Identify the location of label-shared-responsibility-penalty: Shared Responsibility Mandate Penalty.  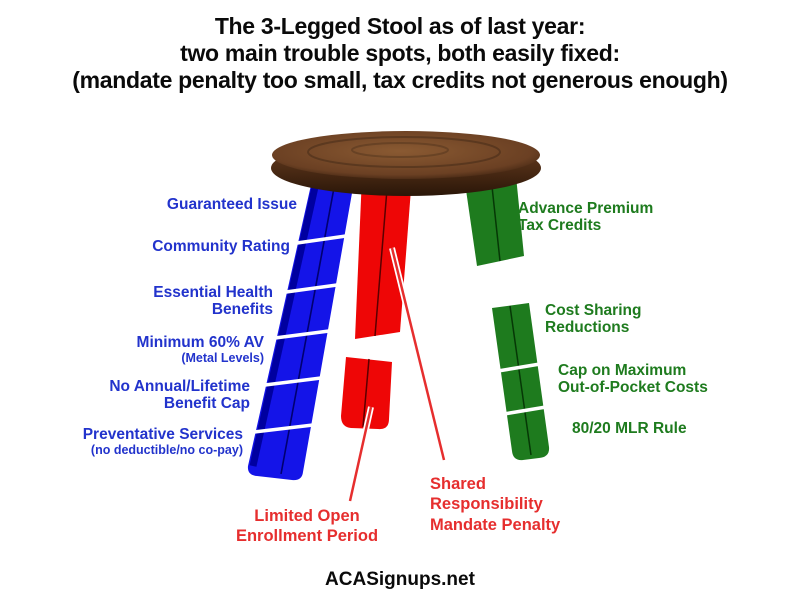
(495, 504).